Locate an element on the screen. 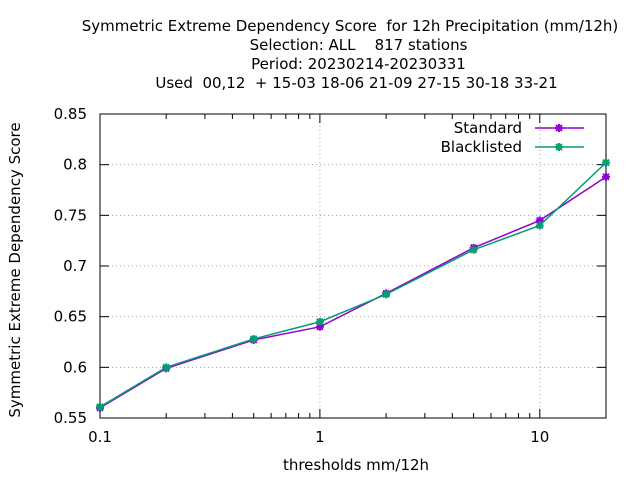  x-axis-label: thresholds mm/12h is located at coordinates (356, 465).